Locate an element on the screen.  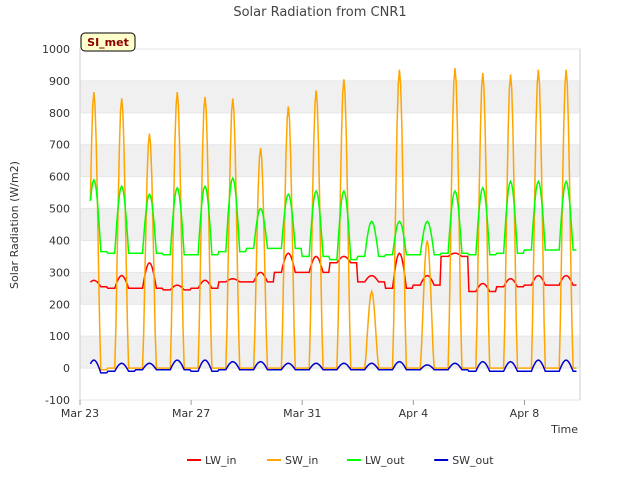
y-axis-label: Solar Radiation (W/m2) is located at coordinates (14, 225).